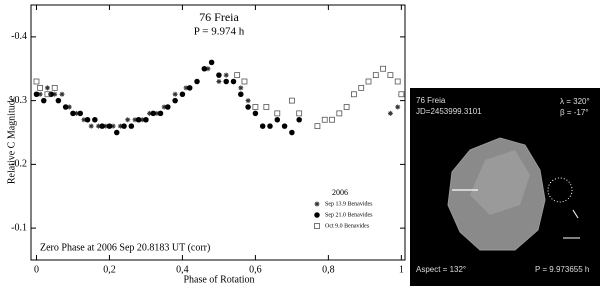 The width and height of the screenshot is (600, 286). I want to click on model-jd: JD=2453999.3101, so click(449, 111).